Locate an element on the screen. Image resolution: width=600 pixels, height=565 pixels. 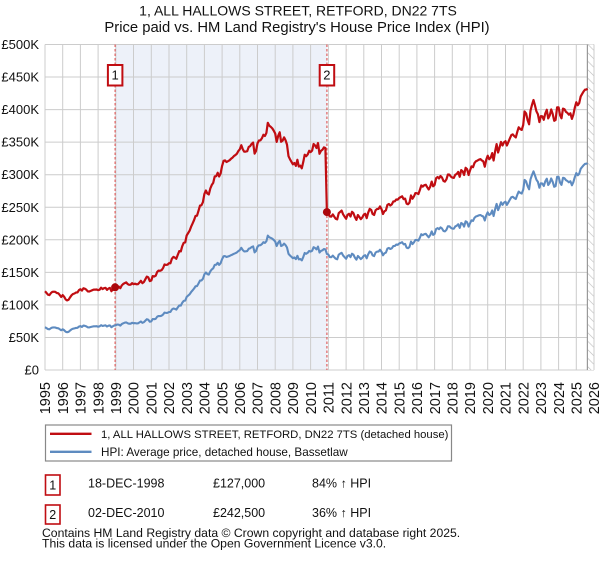
svg-text: 2019 is located at coordinates (471, 398).